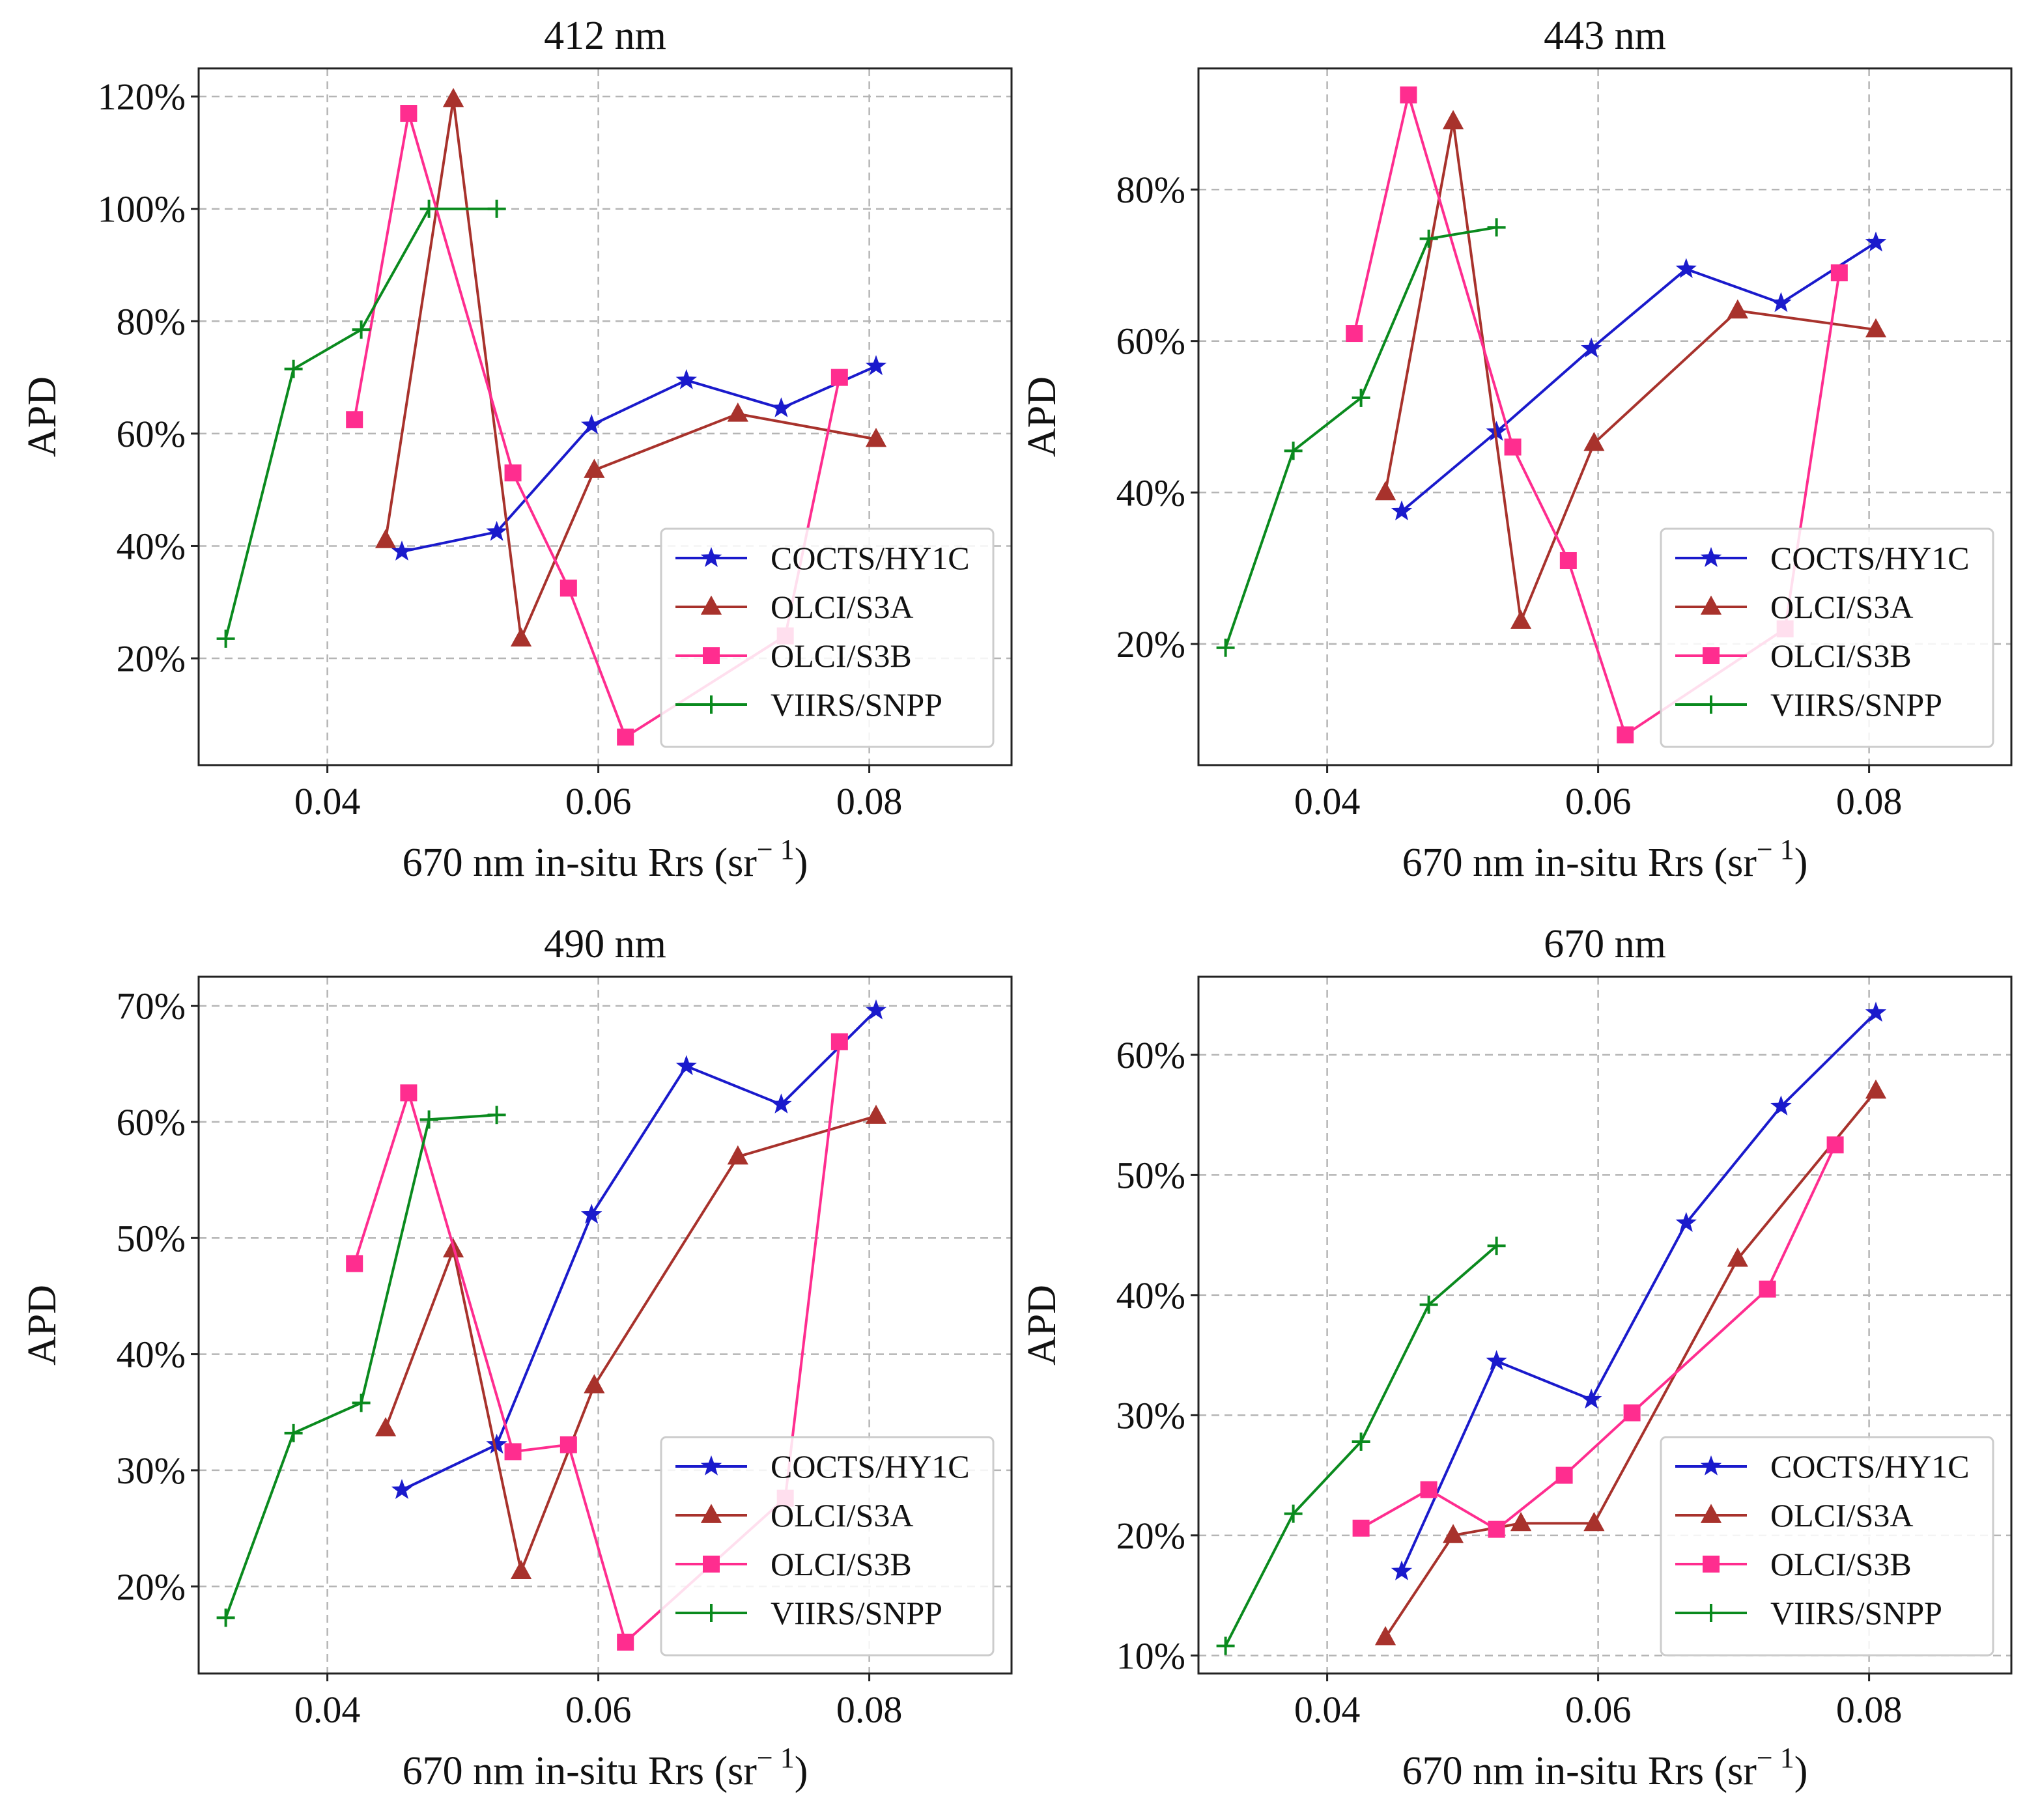 This screenshot has width=2040, height=1820. What do you see at coordinates (1150, 190) in the screenshot?
I see `y-tick-label: 80%` at bounding box center [1150, 190].